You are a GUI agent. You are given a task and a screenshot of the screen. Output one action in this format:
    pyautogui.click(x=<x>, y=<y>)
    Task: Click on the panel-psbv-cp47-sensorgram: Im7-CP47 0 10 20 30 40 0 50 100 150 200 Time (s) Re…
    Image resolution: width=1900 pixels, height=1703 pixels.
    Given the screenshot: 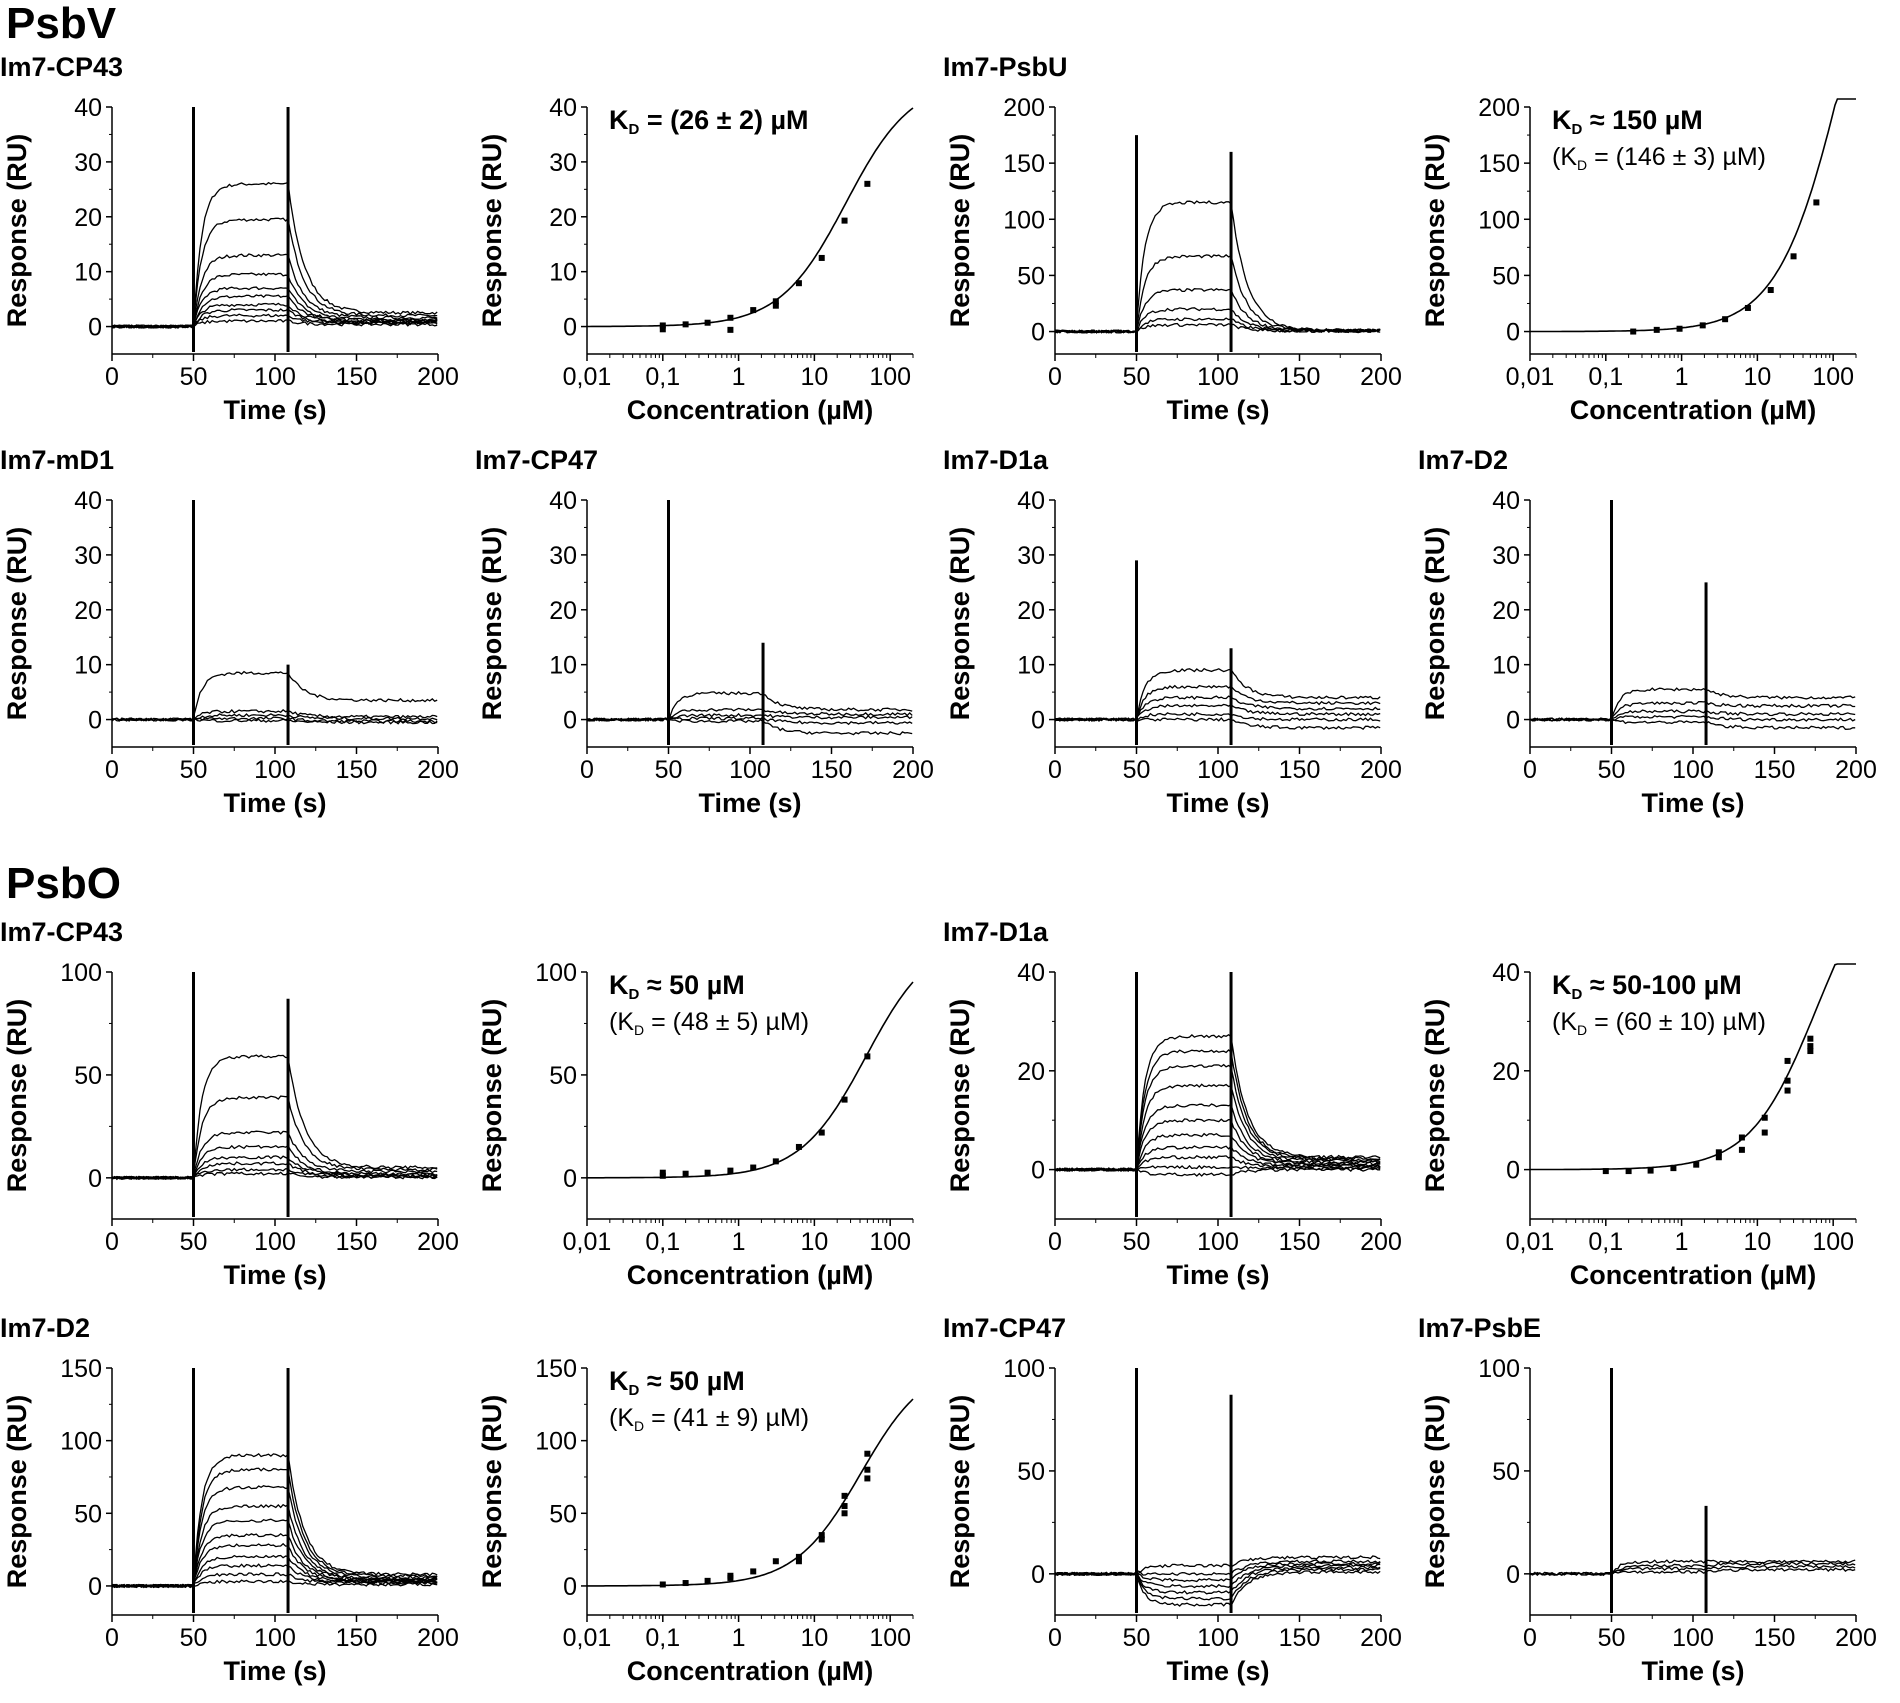 What is the action you would take?
    pyautogui.click(x=710, y=640)
    